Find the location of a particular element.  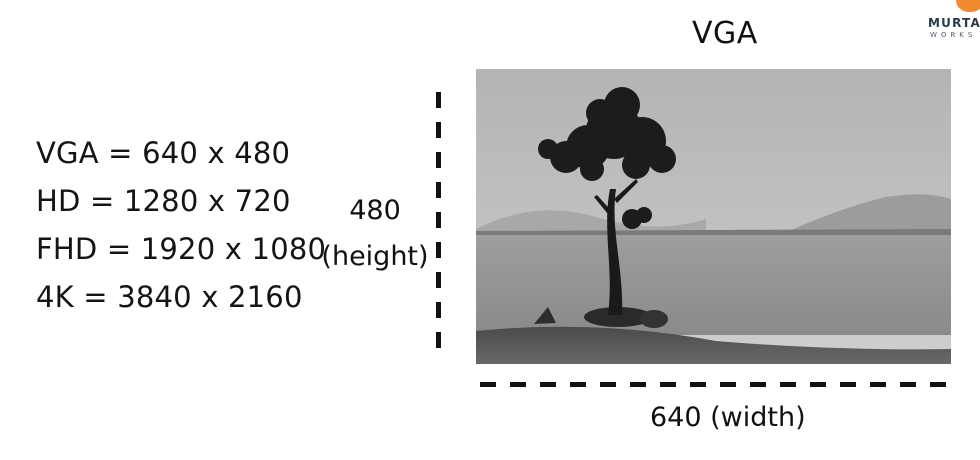

height-label: 480 (height) is located at coordinates (375, 234).